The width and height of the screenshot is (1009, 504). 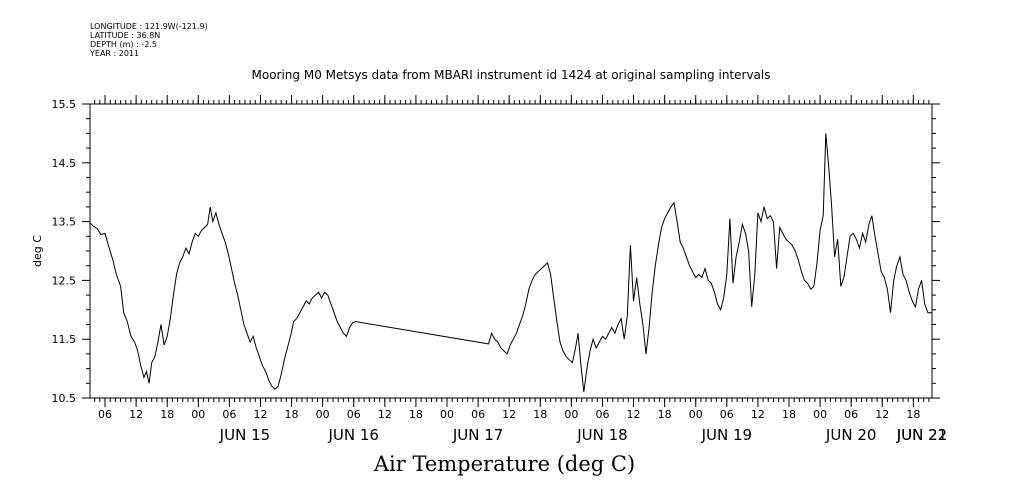 What do you see at coordinates (37, 251) in the screenshot?
I see `y-axis-label: deg C` at bounding box center [37, 251].